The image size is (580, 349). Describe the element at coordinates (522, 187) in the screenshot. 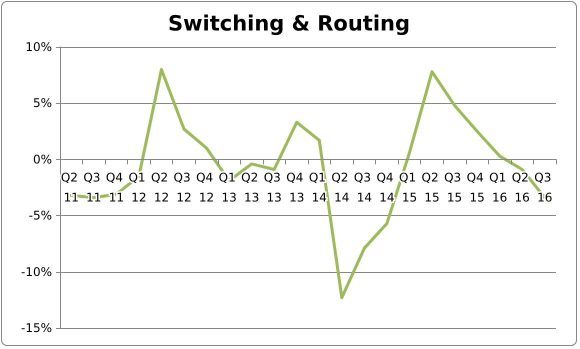

I see `x-tick-label: Q2 16` at that location.